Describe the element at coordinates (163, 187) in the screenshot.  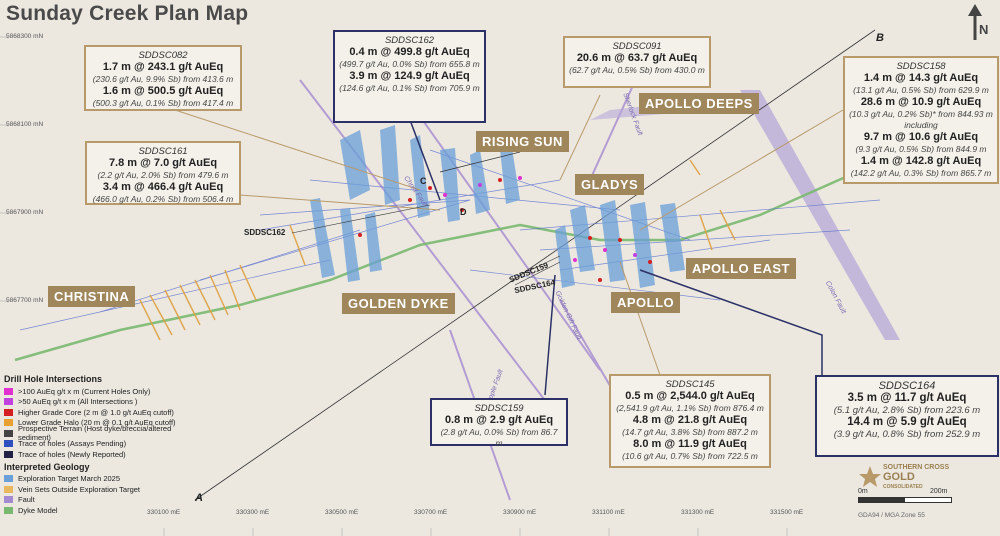
I see `intersection-line: 3.4 m @ 466.4 g/t AuEq` at that location.